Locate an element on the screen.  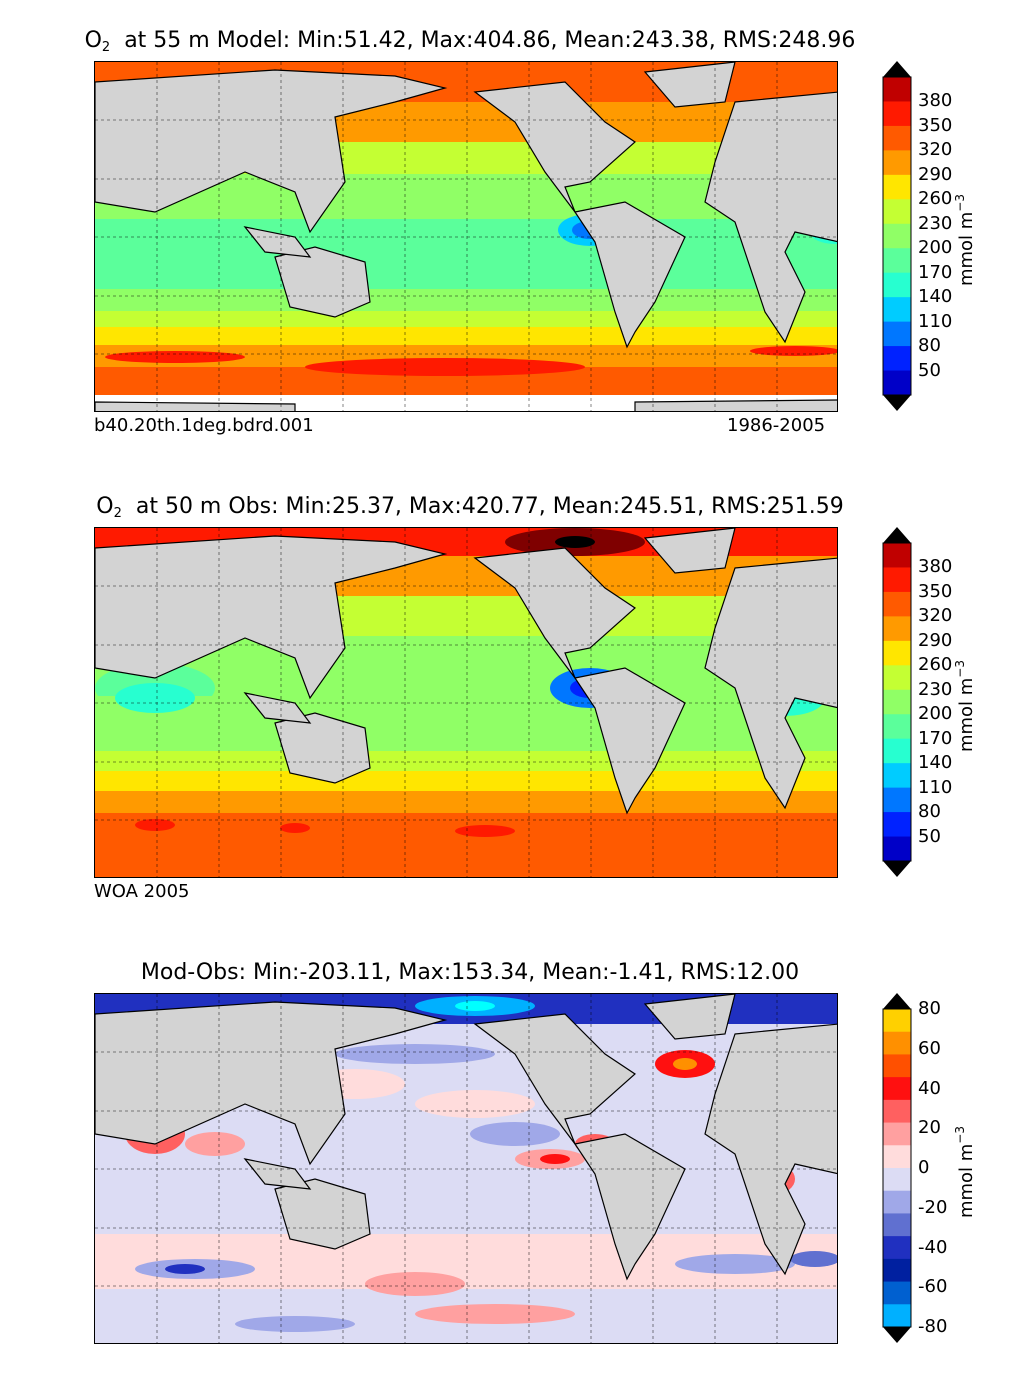
colorbar-tick-label: 40 is located at coordinates (929, 1088).